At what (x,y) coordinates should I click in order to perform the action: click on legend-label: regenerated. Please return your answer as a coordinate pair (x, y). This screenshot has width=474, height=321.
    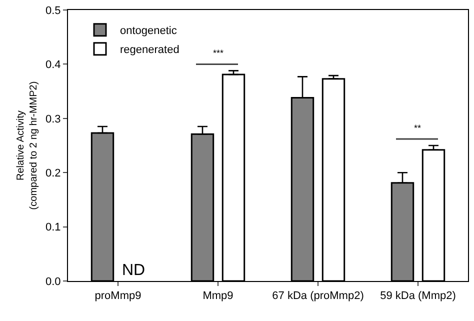
    Looking at the image, I should click on (150, 50).